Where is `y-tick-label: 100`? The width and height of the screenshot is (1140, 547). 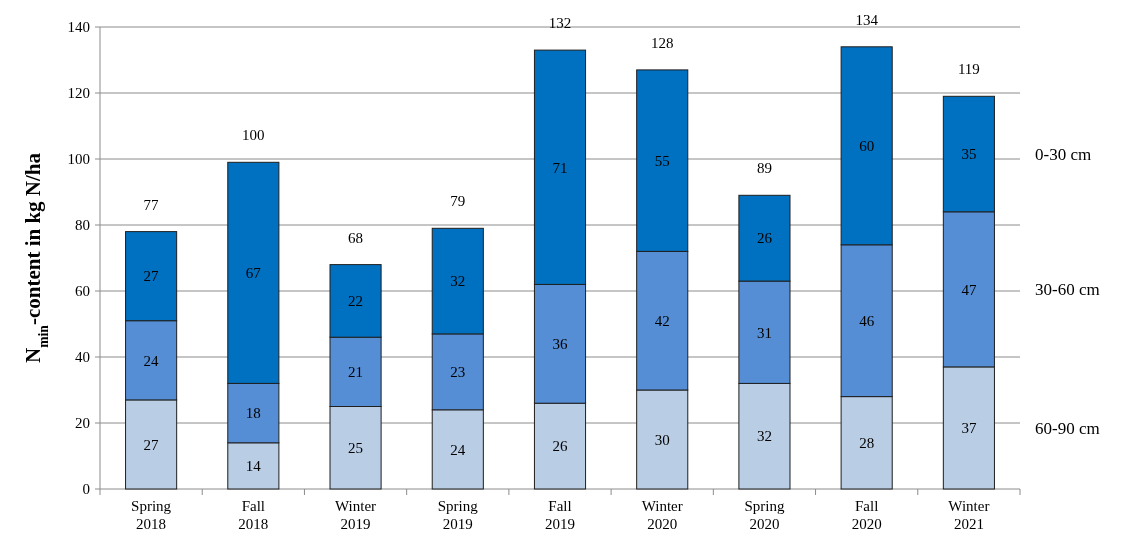
y-tick-label: 100 is located at coordinates (78, 159).